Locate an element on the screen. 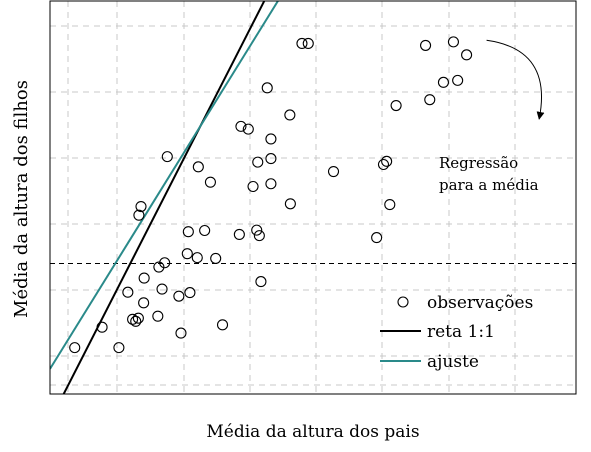  y-axis-label: Média da altura dos filhos is located at coordinates (21, 199).